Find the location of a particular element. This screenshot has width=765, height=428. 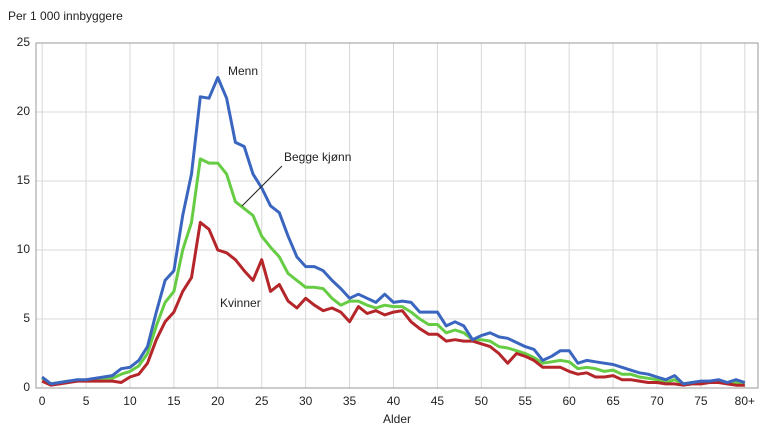

y-tick-label: 15 is located at coordinates (24, 180).